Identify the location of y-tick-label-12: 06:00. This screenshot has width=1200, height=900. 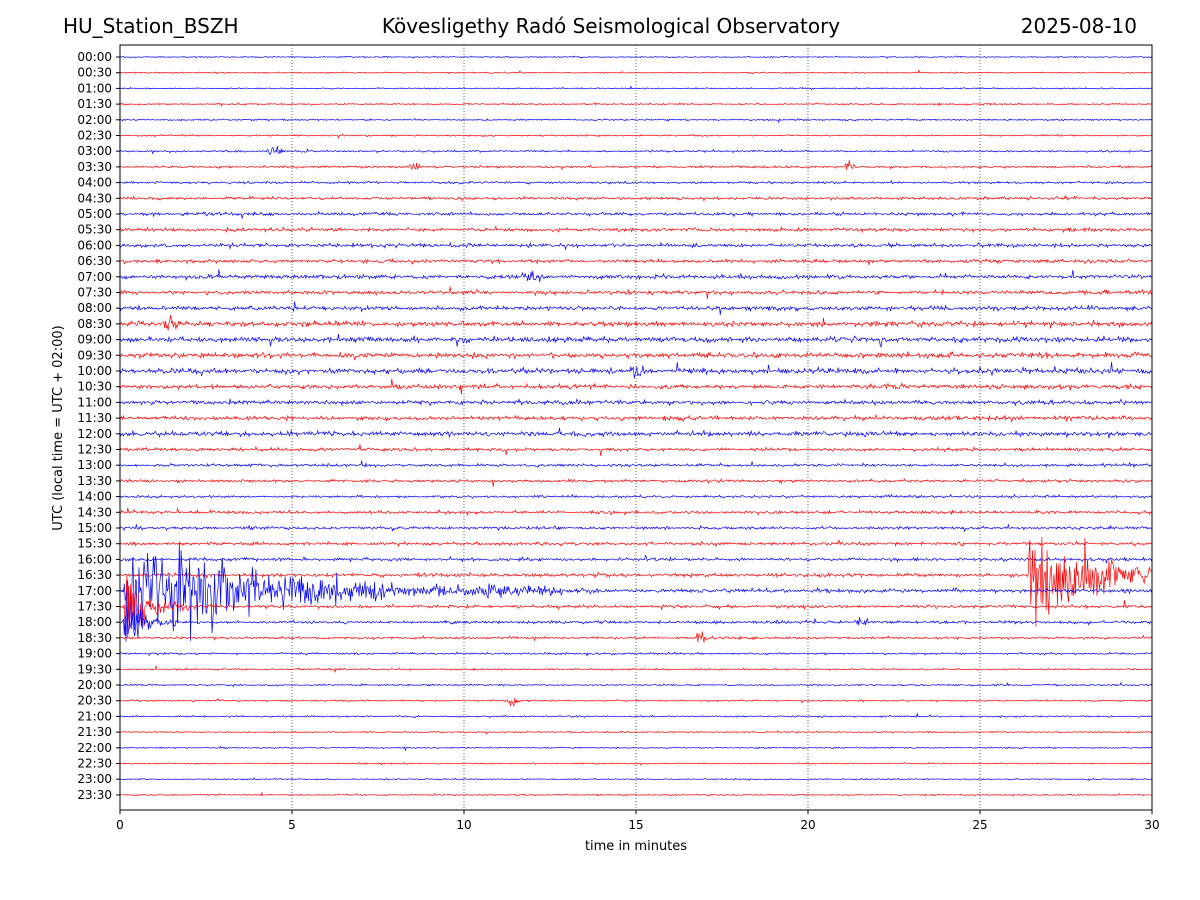
(94, 245).